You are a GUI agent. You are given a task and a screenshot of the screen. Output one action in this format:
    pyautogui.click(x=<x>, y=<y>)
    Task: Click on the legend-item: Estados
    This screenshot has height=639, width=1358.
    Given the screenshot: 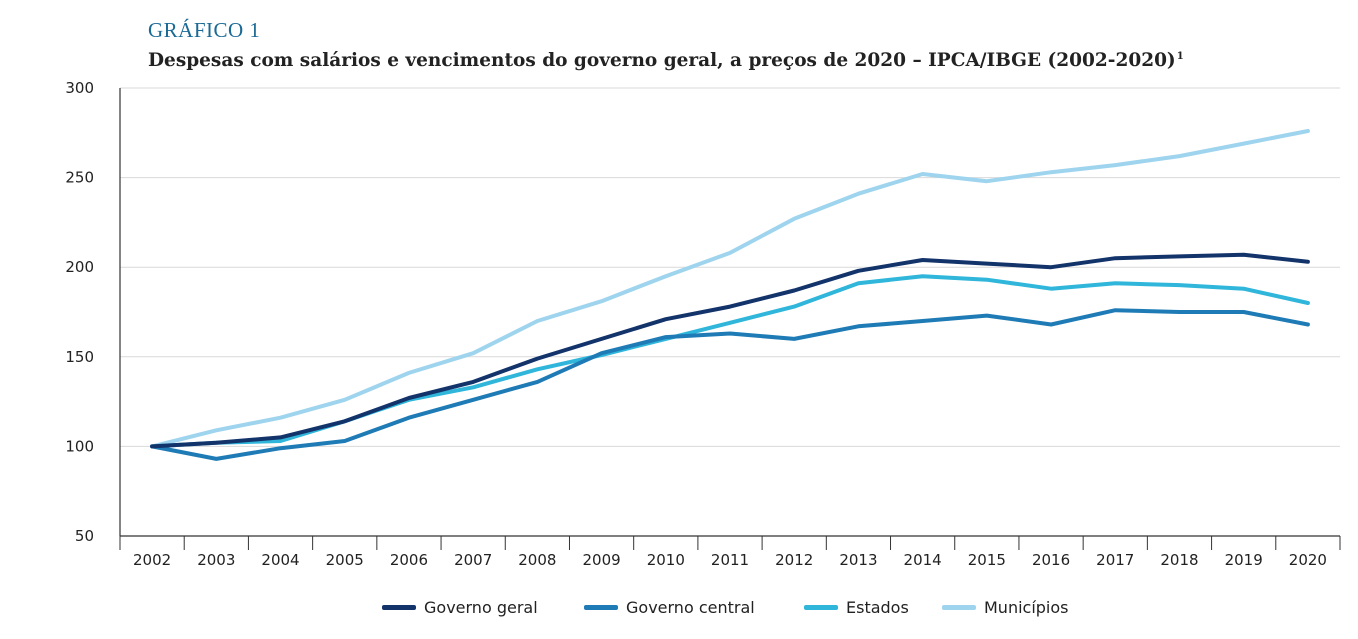 What is the action you would take?
    pyautogui.click(x=856, y=607)
    